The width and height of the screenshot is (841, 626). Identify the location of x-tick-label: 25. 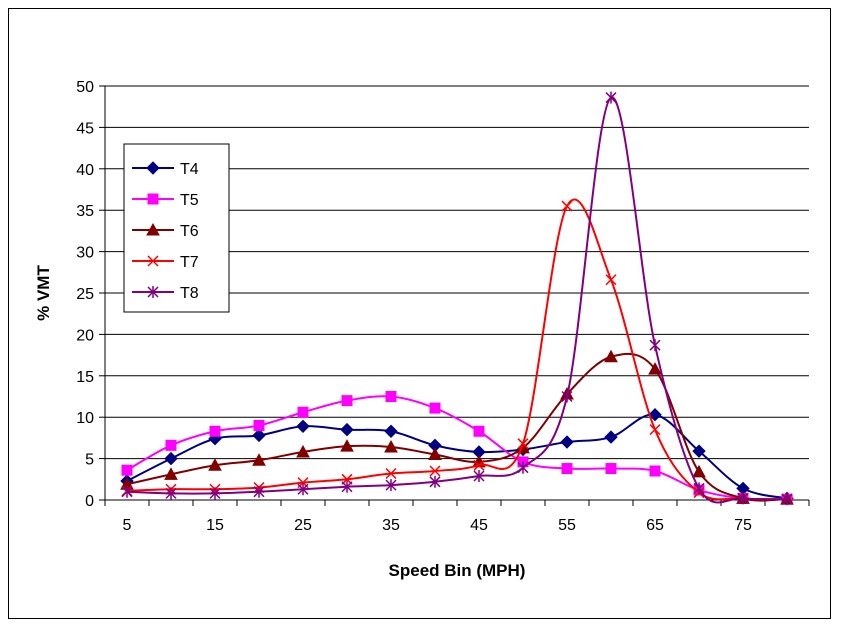
(303, 525).